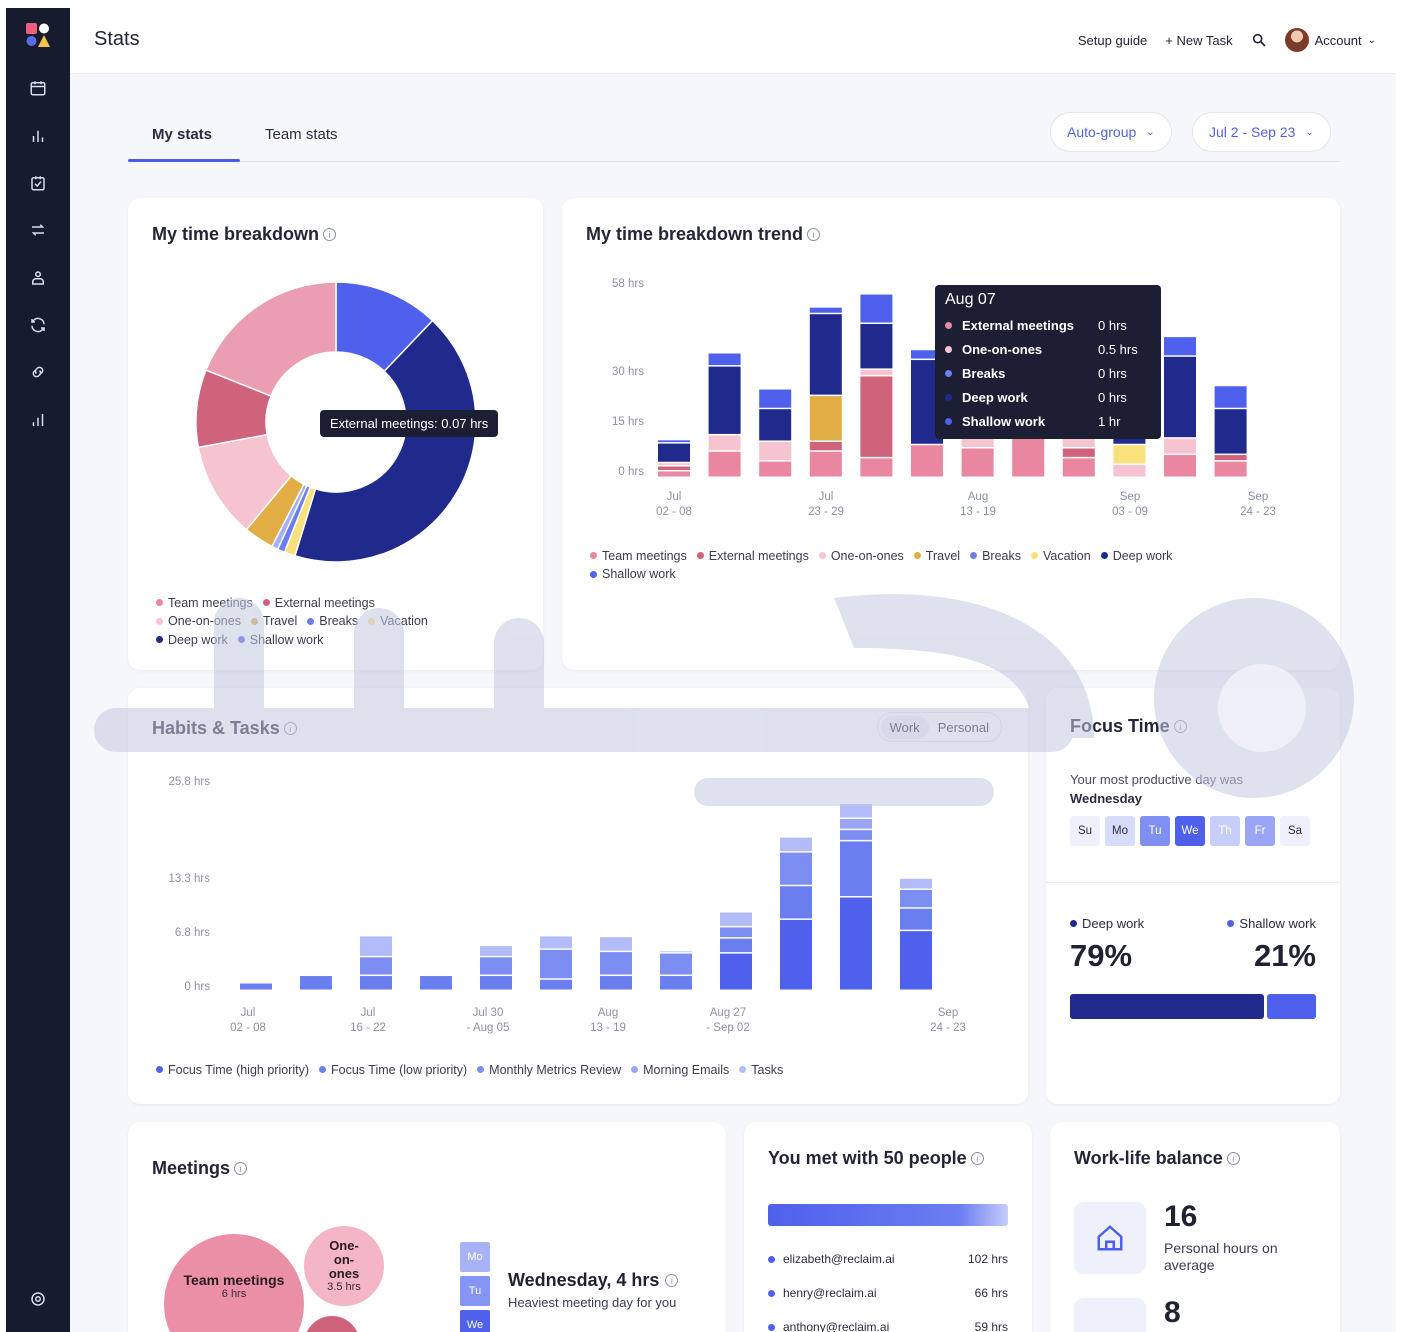 The width and height of the screenshot is (1408, 1332). What do you see at coordinates (1112, 40) in the screenshot?
I see `setup-guide-link: Setup guide` at bounding box center [1112, 40].